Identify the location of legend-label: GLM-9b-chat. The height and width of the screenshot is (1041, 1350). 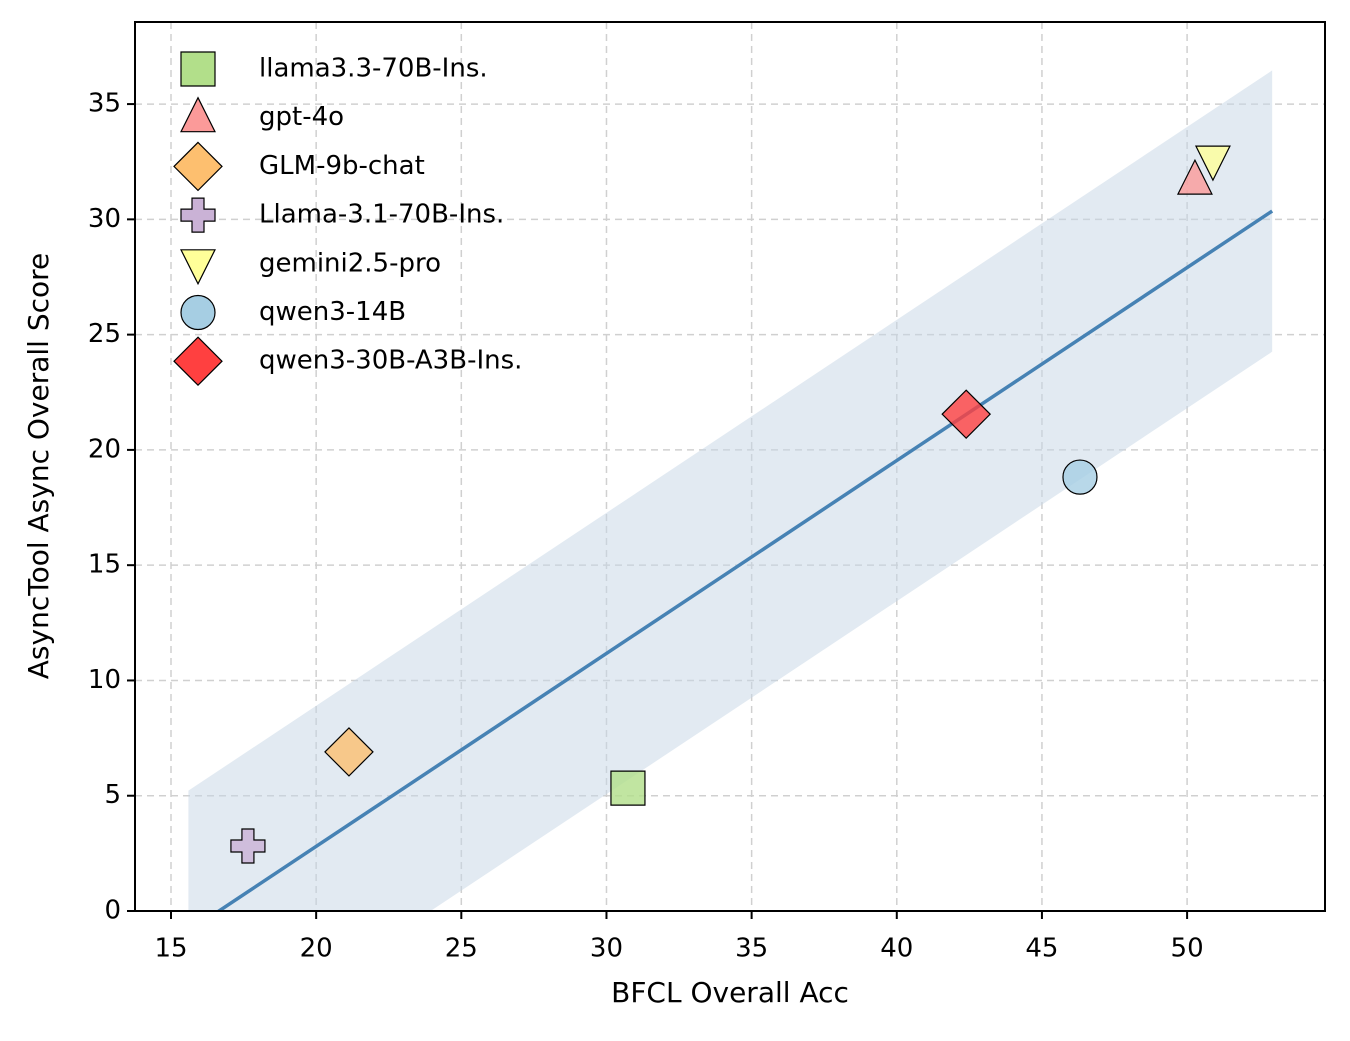
(342, 166).